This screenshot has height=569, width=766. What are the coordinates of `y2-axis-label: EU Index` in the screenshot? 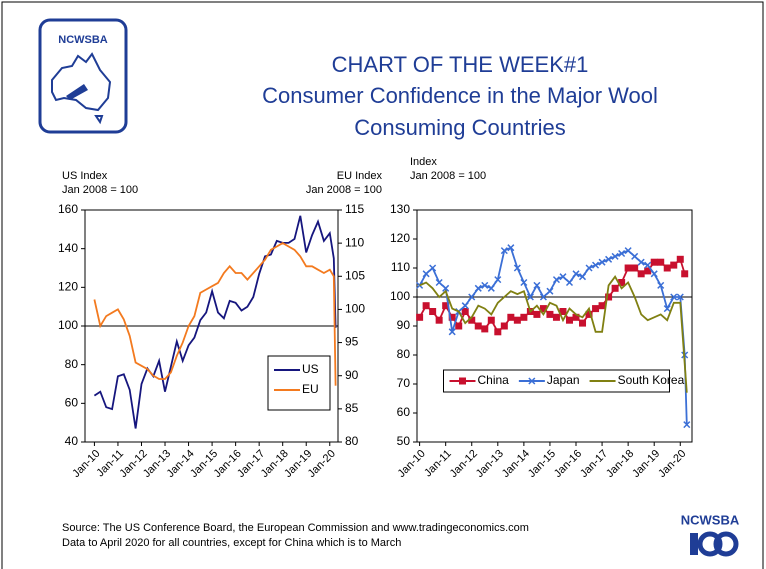 It's located at (360, 176).